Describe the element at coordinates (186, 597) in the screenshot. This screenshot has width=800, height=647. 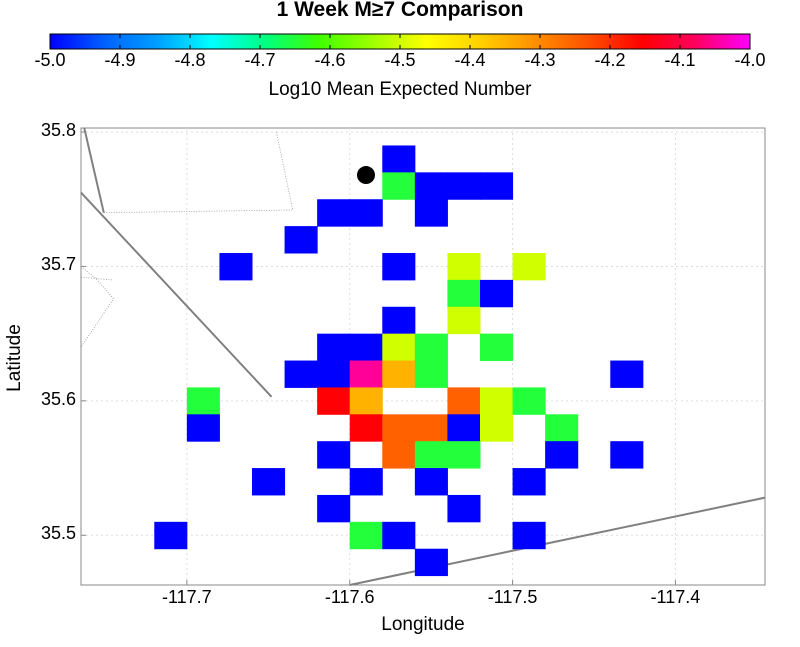
I see `x-tick-label: -117.7` at that location.